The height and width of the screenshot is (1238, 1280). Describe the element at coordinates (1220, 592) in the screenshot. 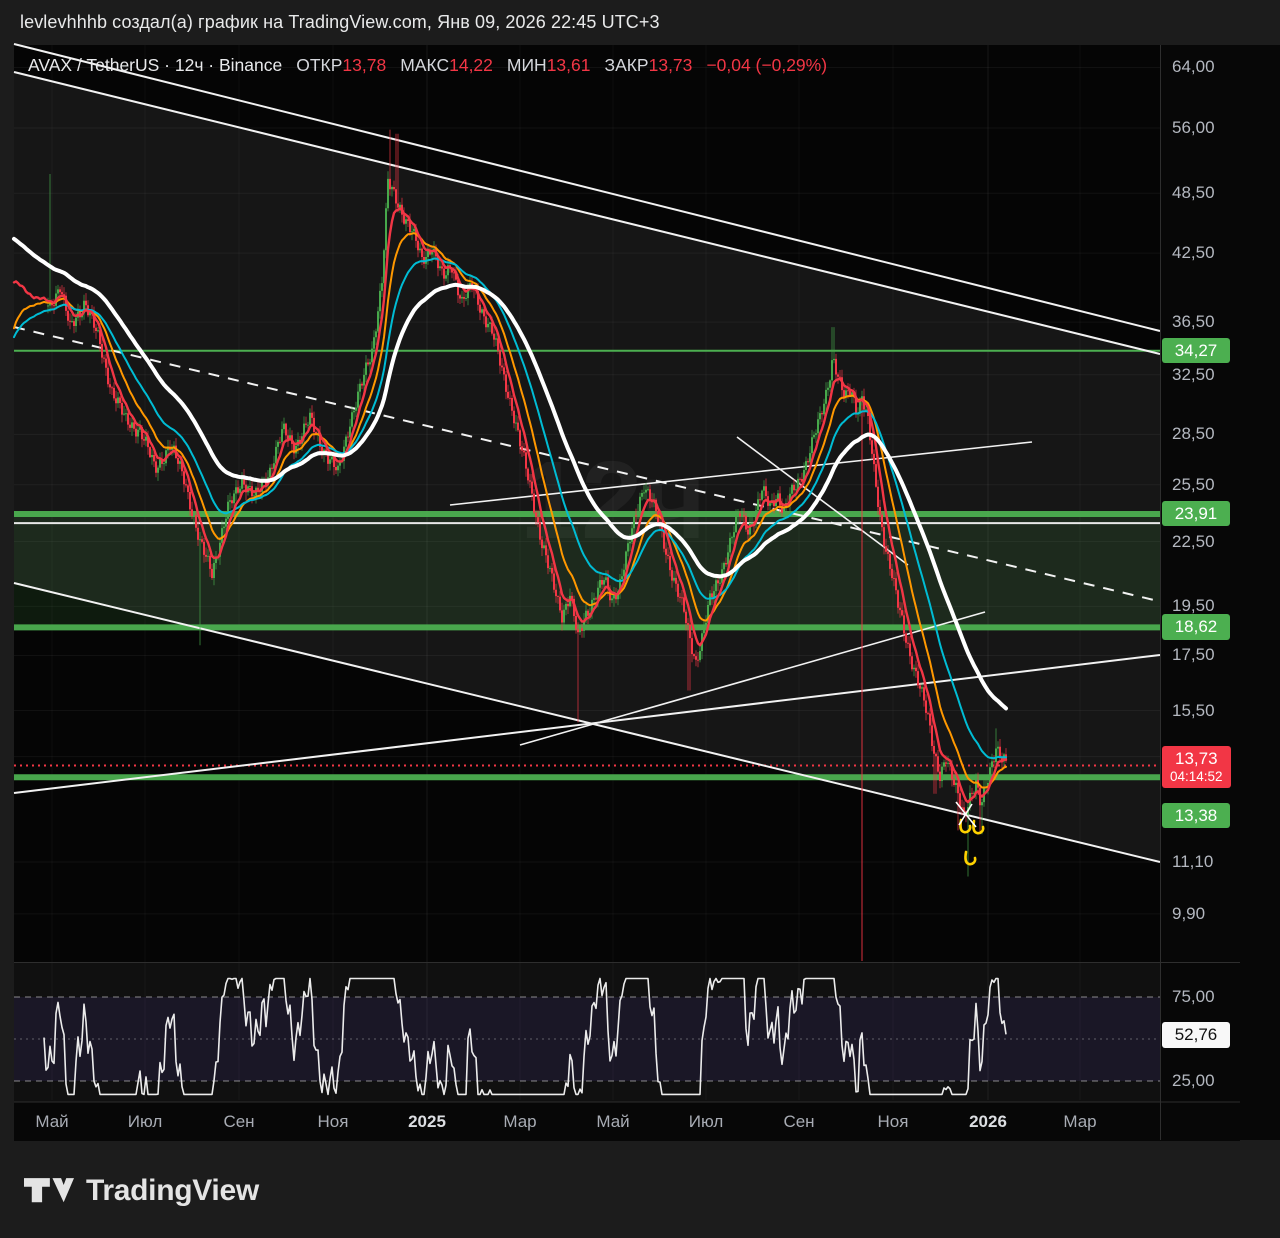

I see `price-axis` at that location.